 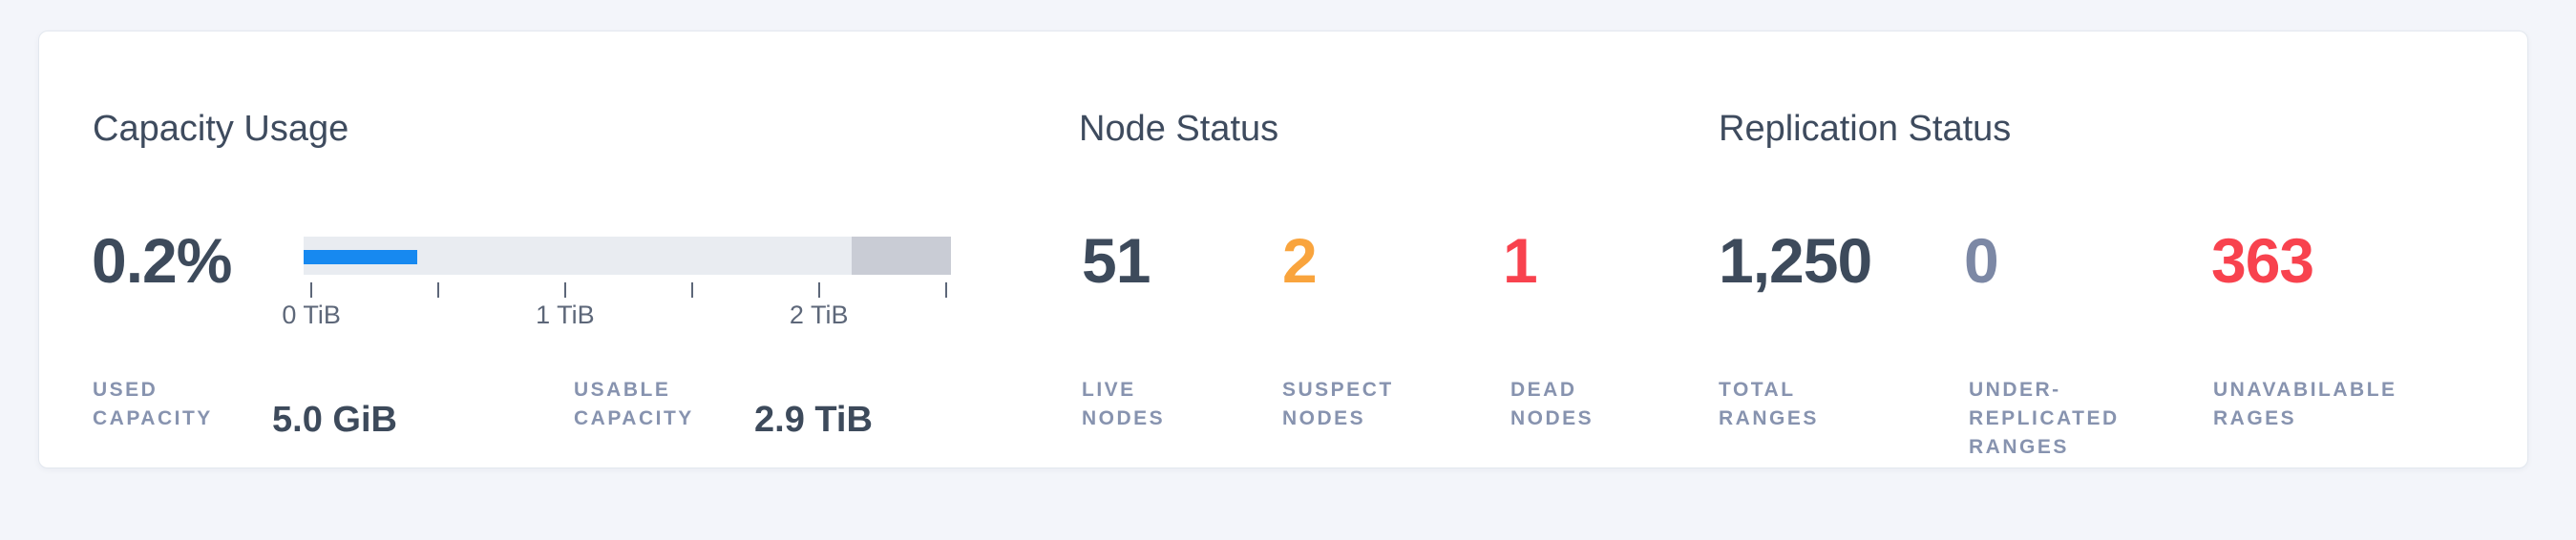 What do you see at coordinates (1769, 418) in the screenshot?
I see `total-ranges-label-line: RANGES` at bounding box center [1769, 418].